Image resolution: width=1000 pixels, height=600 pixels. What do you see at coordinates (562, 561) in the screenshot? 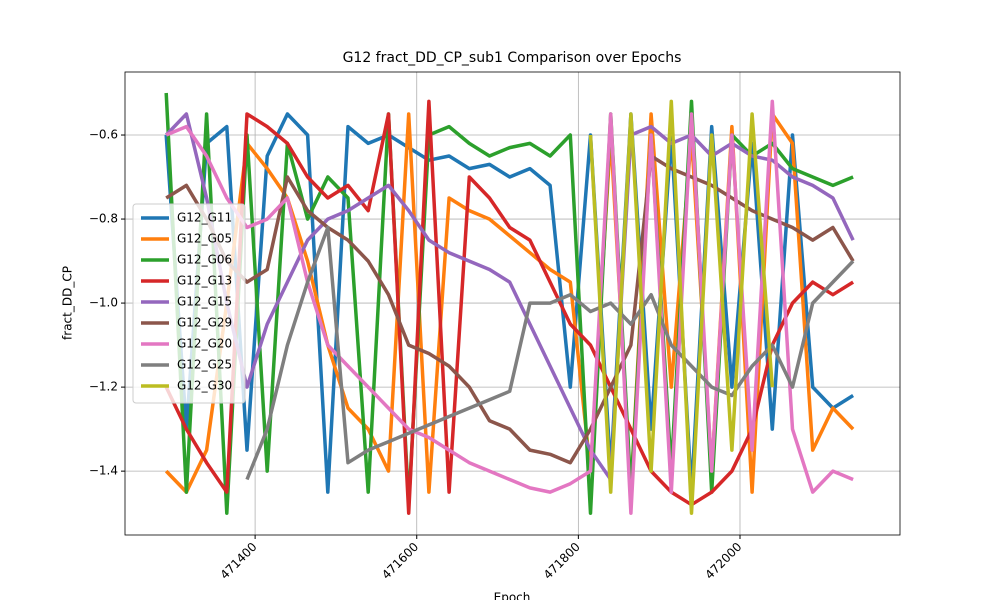
I see `x-tick-label: 471800` at bounding box center [562, 561].